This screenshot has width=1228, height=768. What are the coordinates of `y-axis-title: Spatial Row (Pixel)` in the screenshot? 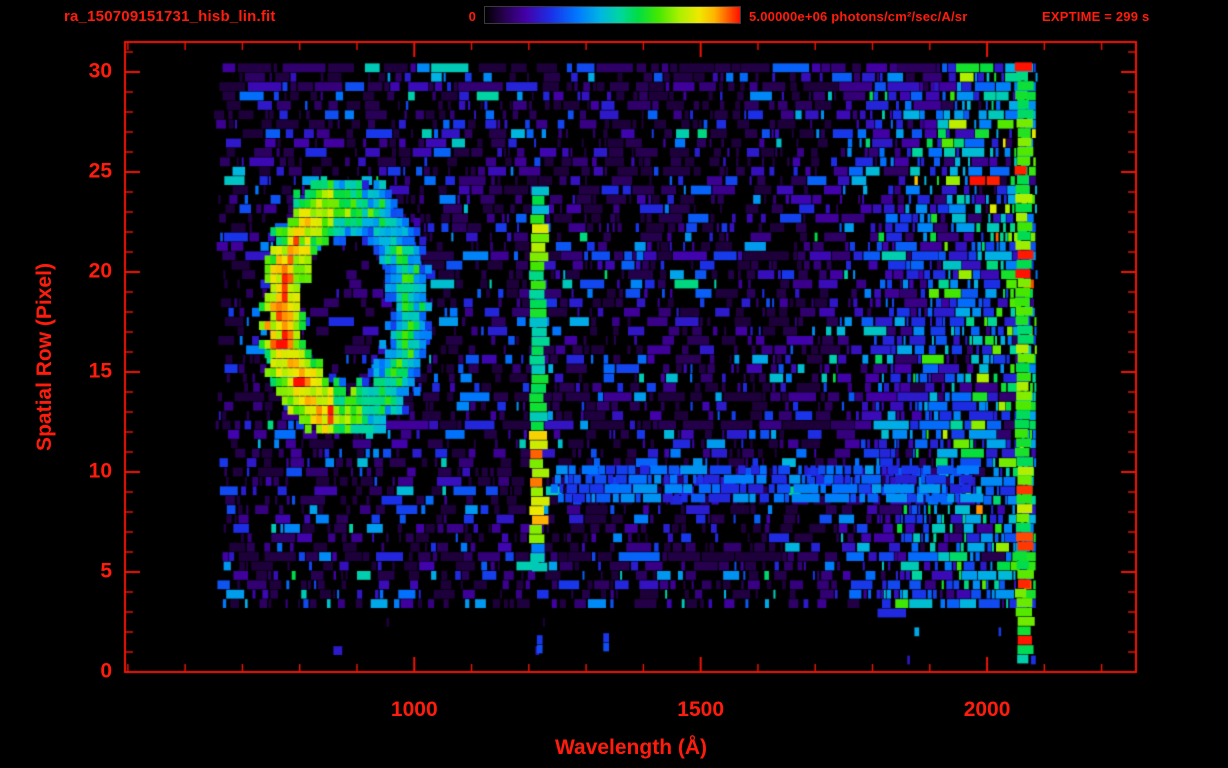 It's located at (44, 357).